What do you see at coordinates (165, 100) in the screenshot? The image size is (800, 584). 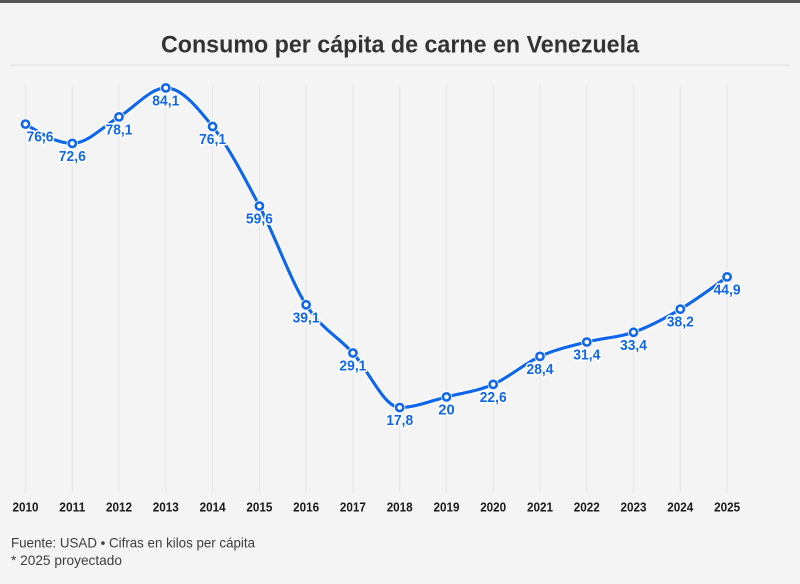 I see `svg-text: 84,1` at bounding box center [165, 100].